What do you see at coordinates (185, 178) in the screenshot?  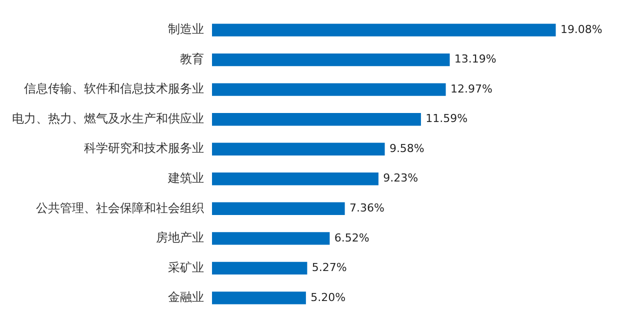 I see `y-tick-label: 建筑业` at bounding box center [185, 178].